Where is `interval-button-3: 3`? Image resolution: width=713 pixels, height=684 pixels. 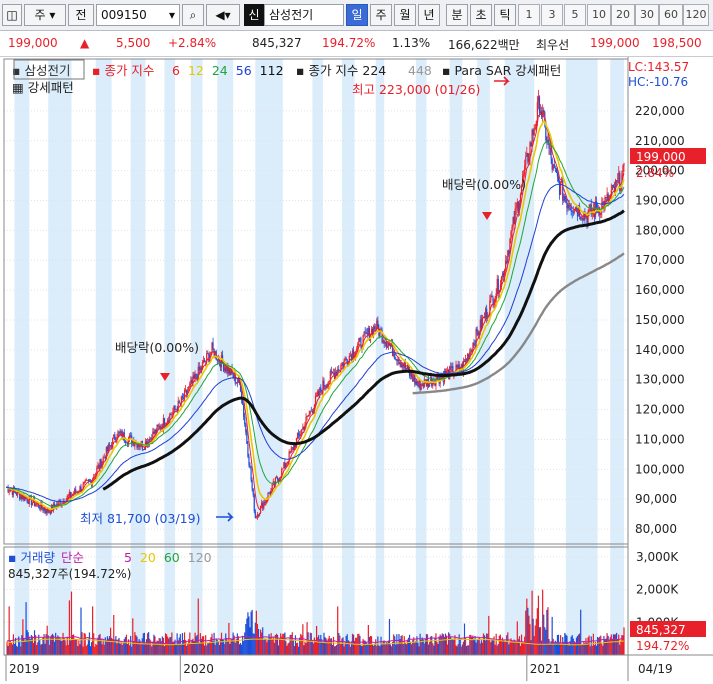
interval-button-3: 3 is located at coordinates (552, 15).